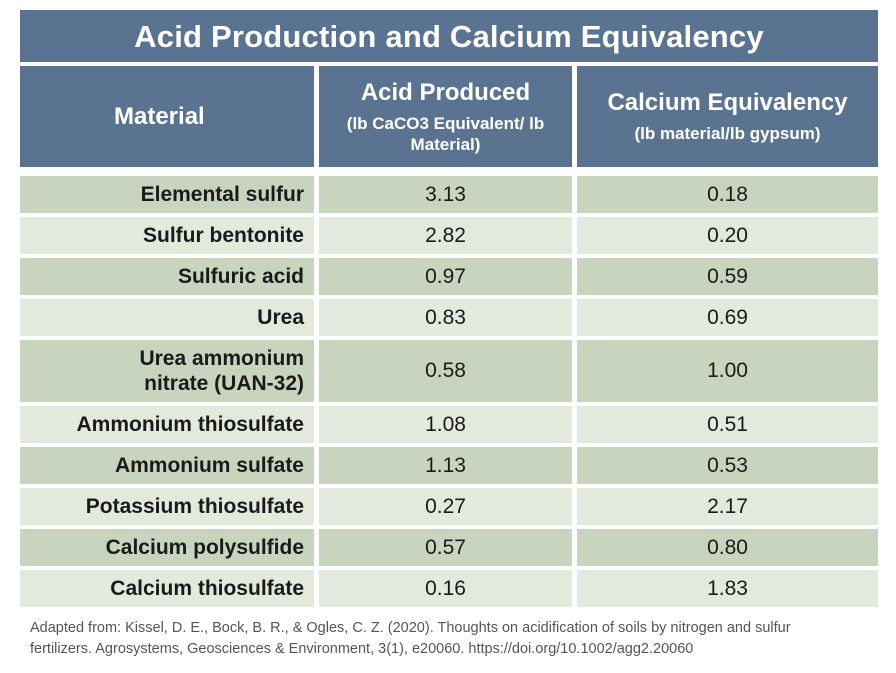  I want to click on cell-text: Potassium thiosulfate, so click(194, 506).